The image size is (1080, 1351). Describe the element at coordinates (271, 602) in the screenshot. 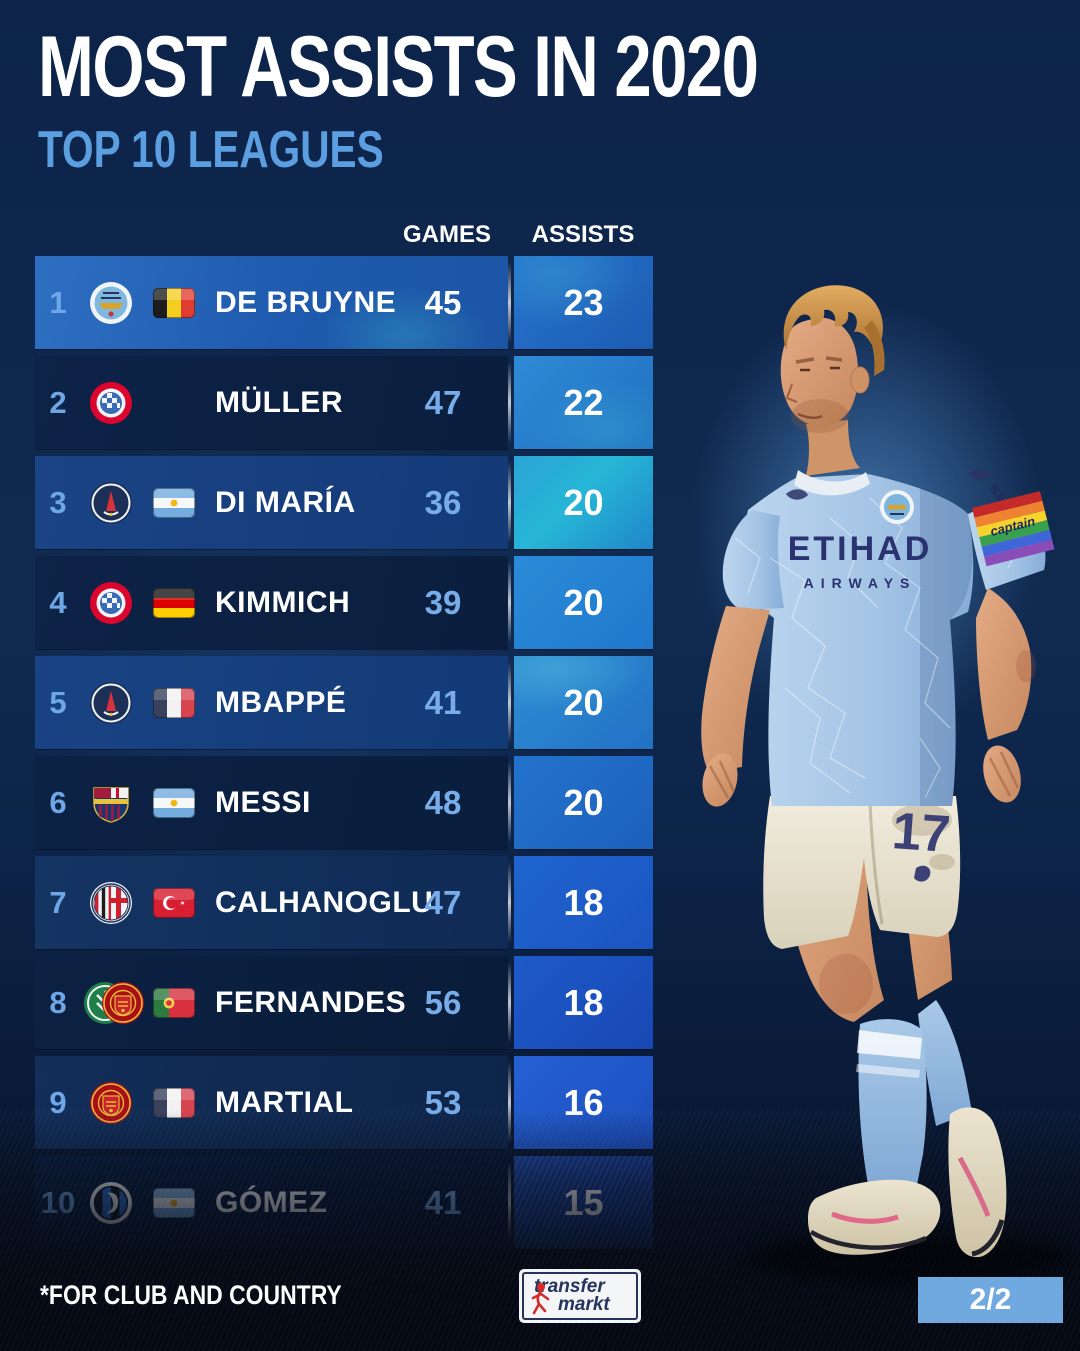

I see `row-main: 4 KIMMICH 39` at that location.